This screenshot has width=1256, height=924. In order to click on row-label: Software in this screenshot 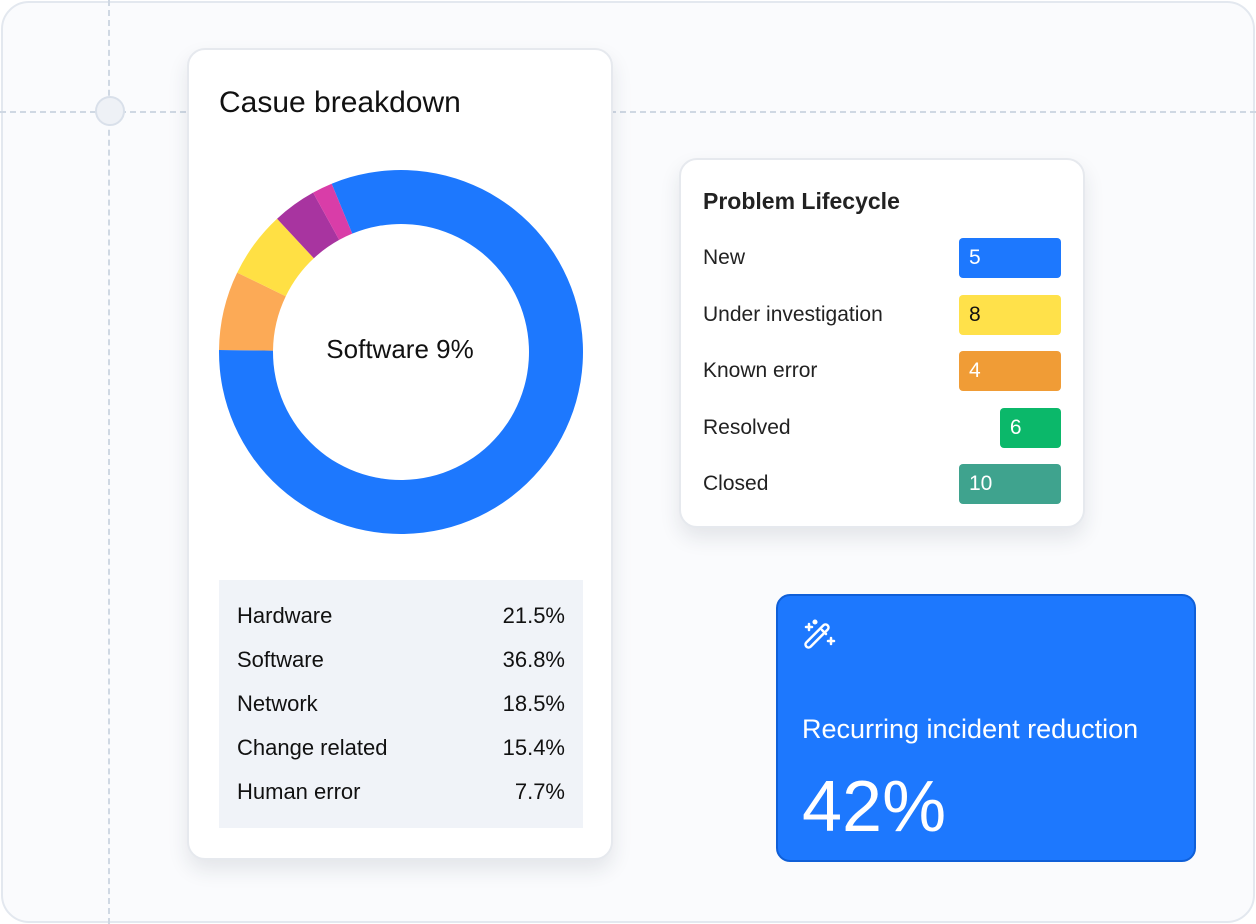, I will do `click(280, 659)`.